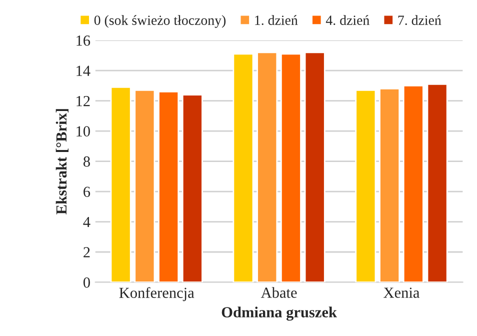 The width and height of the screenshot is (477, 336). I want to click on y-tick-label: 12, so click(83, 101).